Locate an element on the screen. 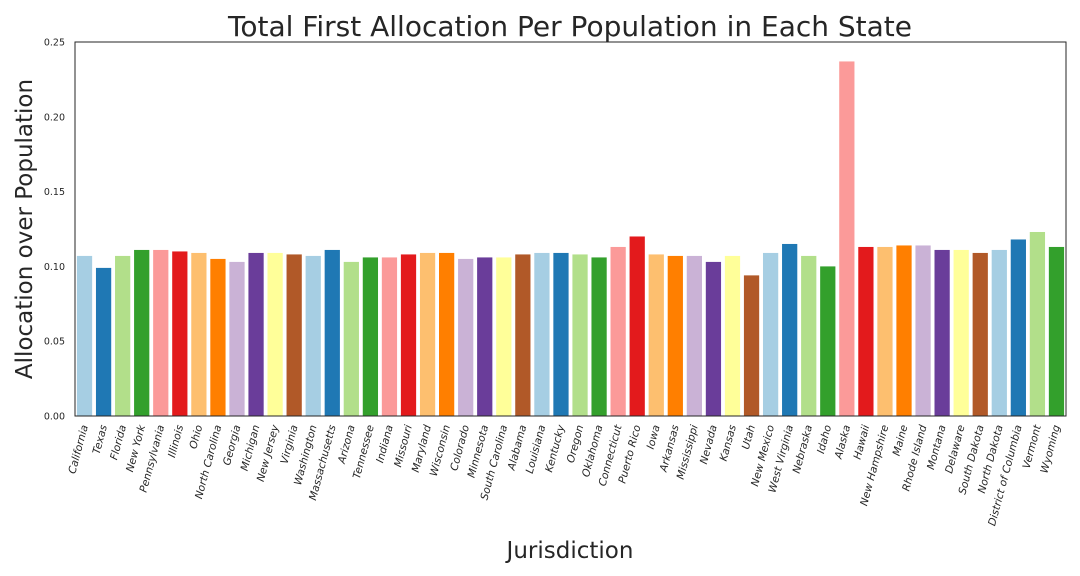 This screenshot has width=1080, height=576. x-tick-label: Arizona is located at coordinates (347, 445).